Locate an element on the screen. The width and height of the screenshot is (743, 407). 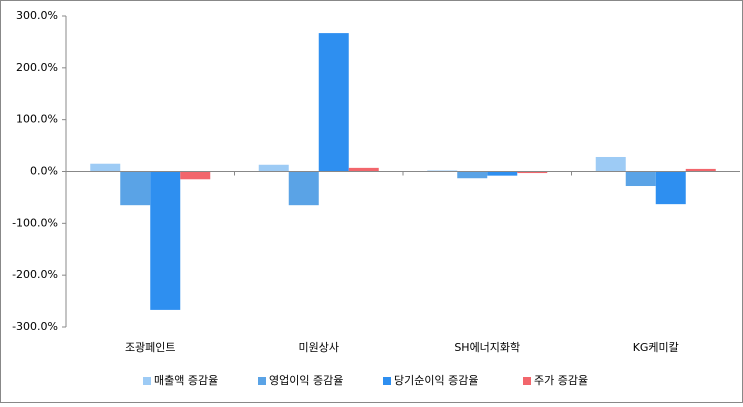
x-tick-label: 미원상사 is located at coordinates (319, 347).